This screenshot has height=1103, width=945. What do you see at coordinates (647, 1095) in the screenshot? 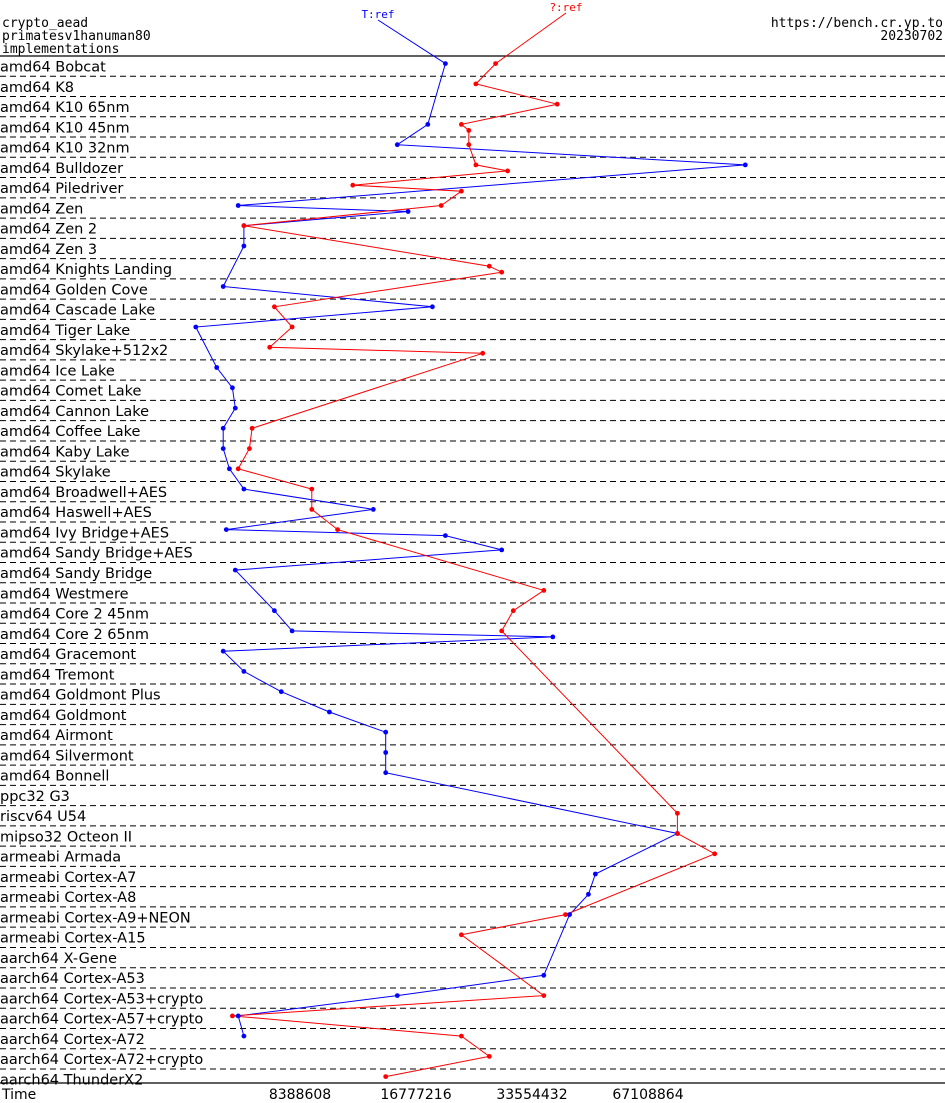
I see `x-tick-label: 67108864` at bounding box center [647, 1095].